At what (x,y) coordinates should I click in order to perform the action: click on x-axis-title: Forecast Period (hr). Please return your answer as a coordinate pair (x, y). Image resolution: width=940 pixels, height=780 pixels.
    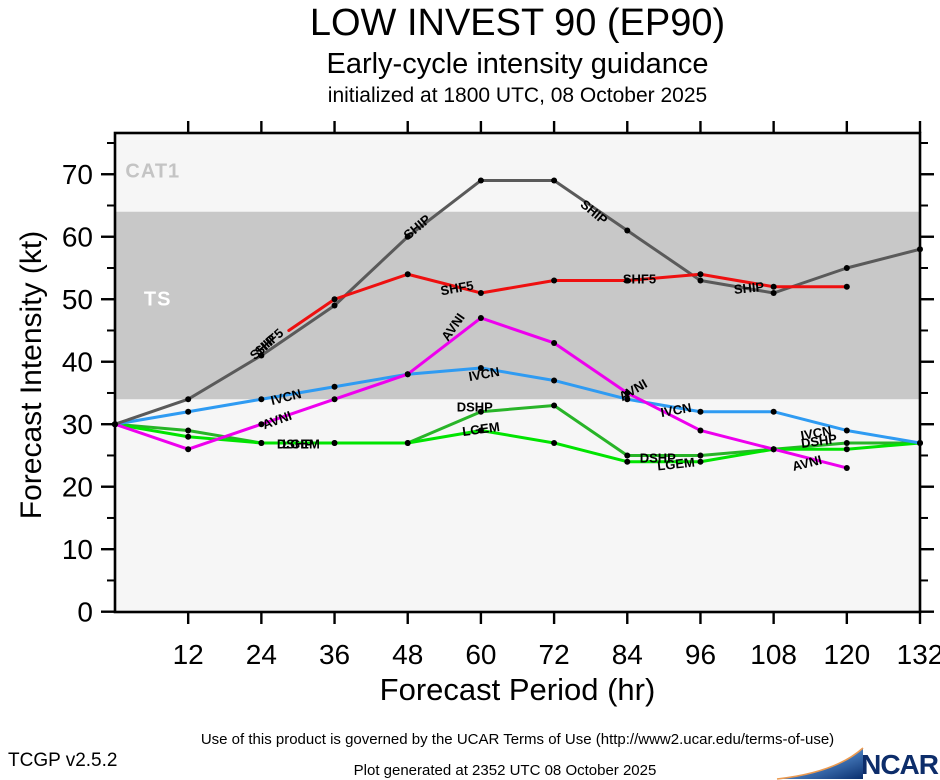
    Looking at the image, I should click on (517, 689).